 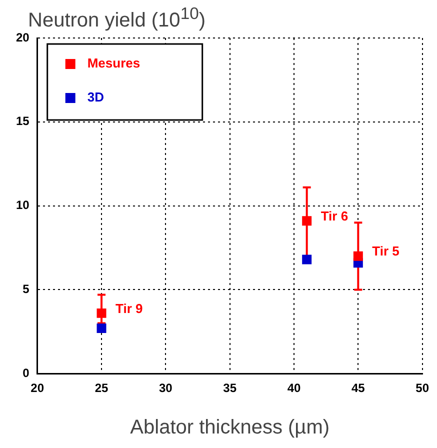 I want to click on x-tick-label: 25, so click(x=101, y=388).